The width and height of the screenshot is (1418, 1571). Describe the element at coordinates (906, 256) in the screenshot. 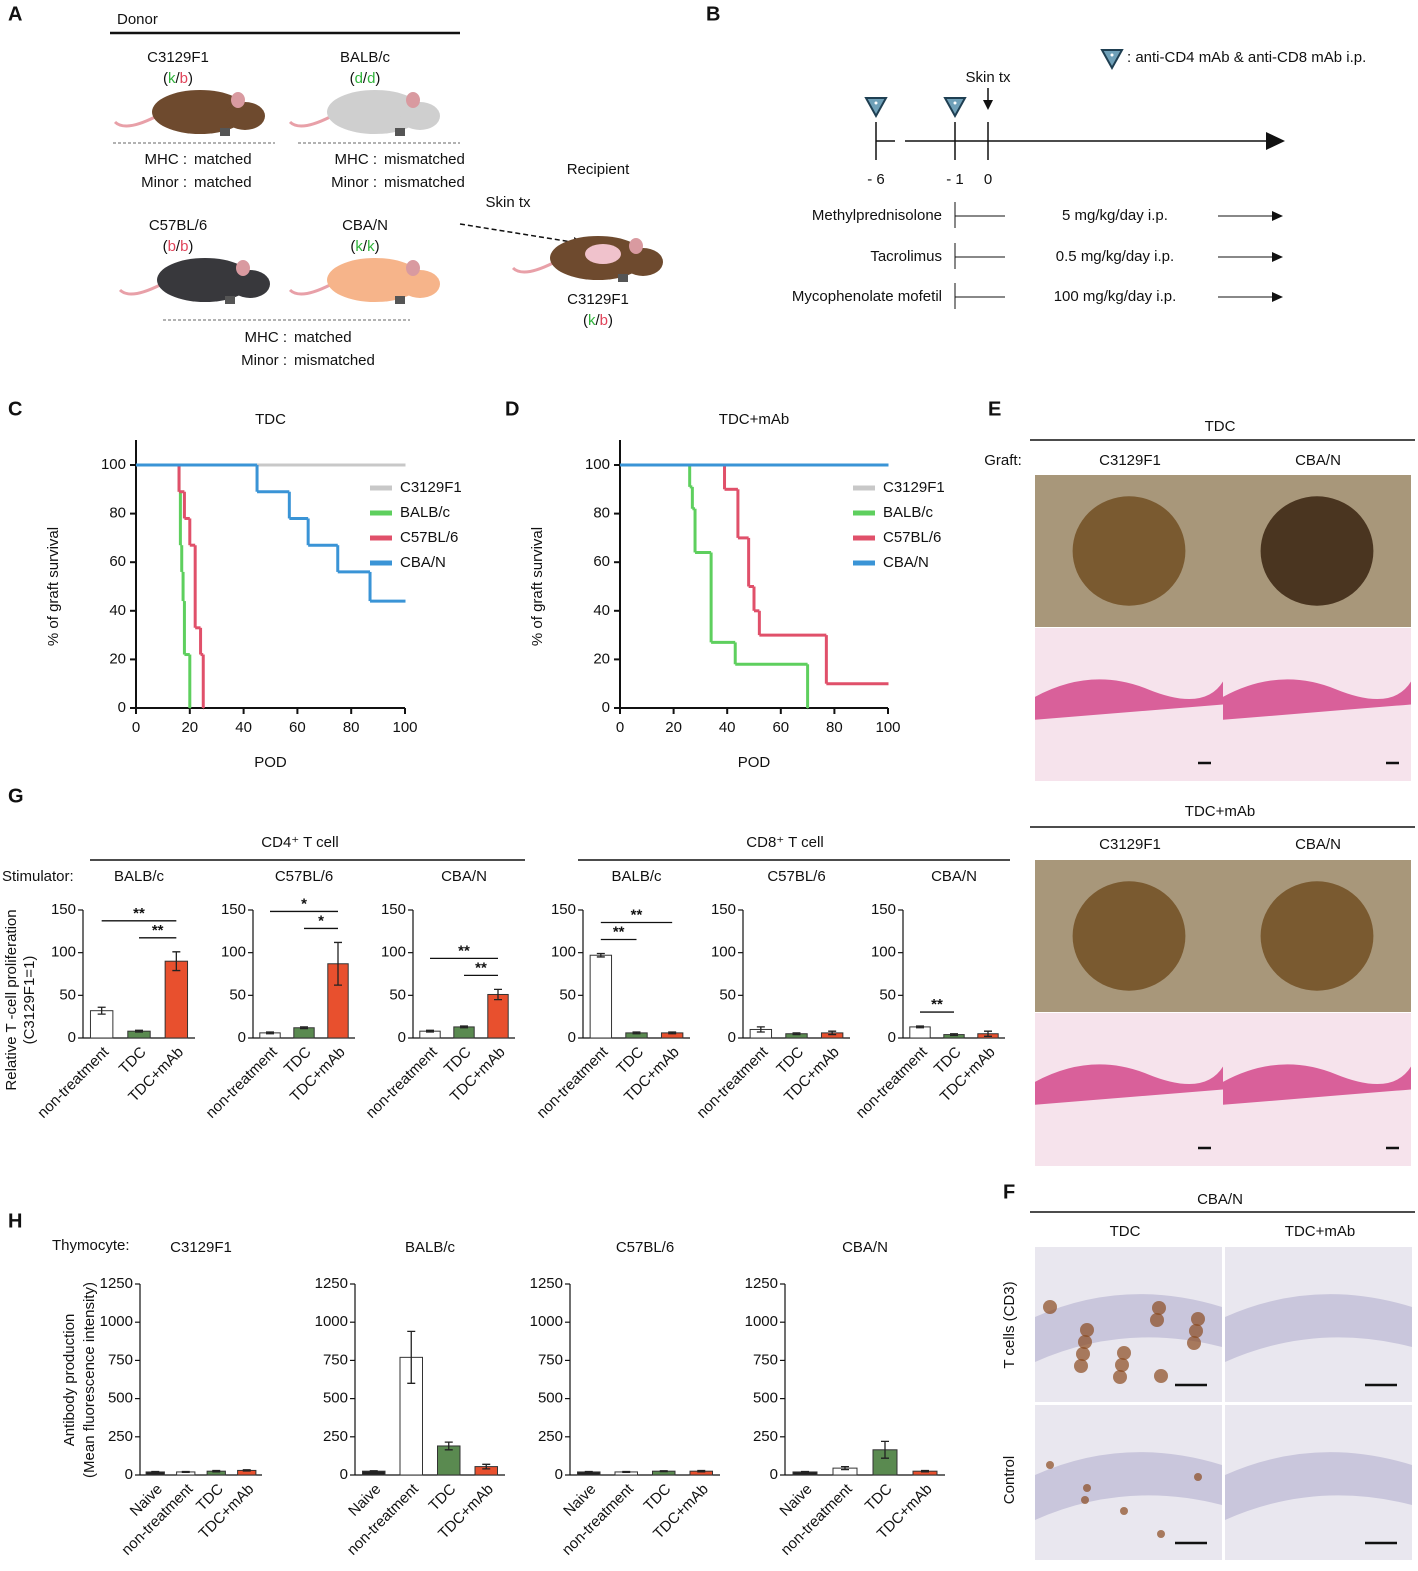

I see `drug-name: Tacrolimus` at that location.